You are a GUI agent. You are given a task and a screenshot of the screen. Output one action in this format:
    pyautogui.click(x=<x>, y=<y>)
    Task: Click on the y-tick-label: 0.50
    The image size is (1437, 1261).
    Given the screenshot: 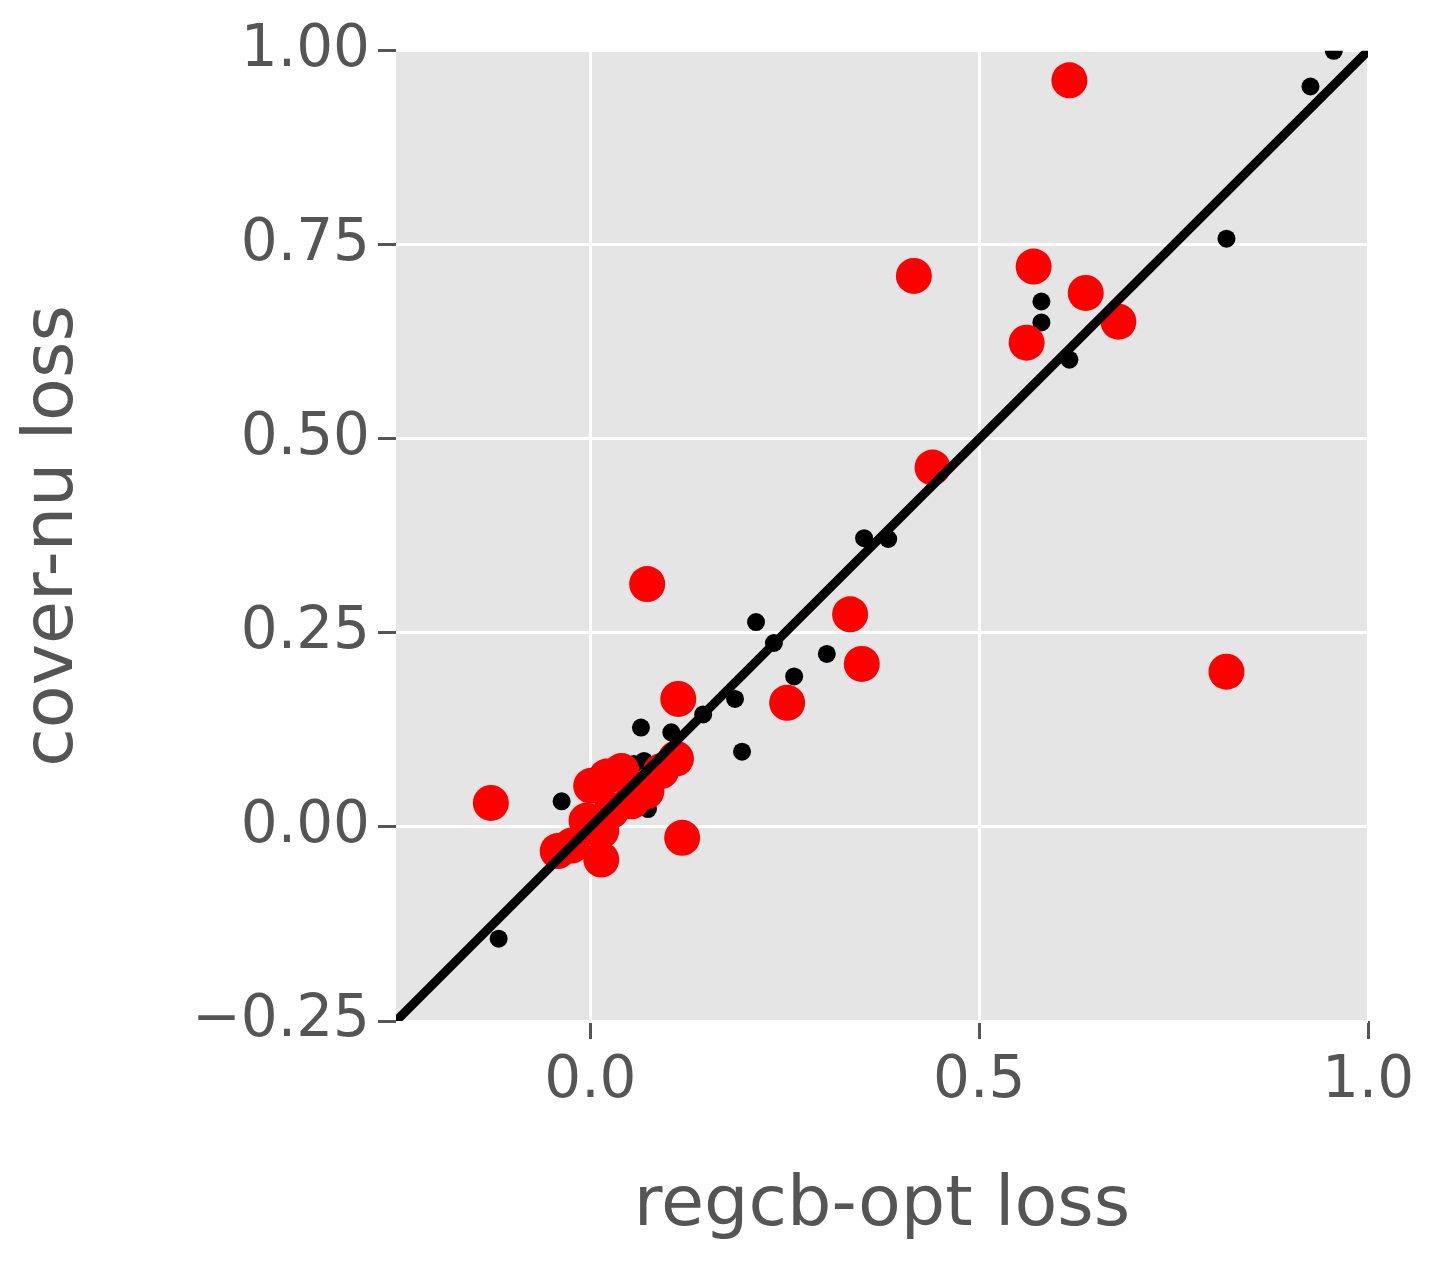 What is the action you would take?
    pyautogui.click(x=305, y=433)
    